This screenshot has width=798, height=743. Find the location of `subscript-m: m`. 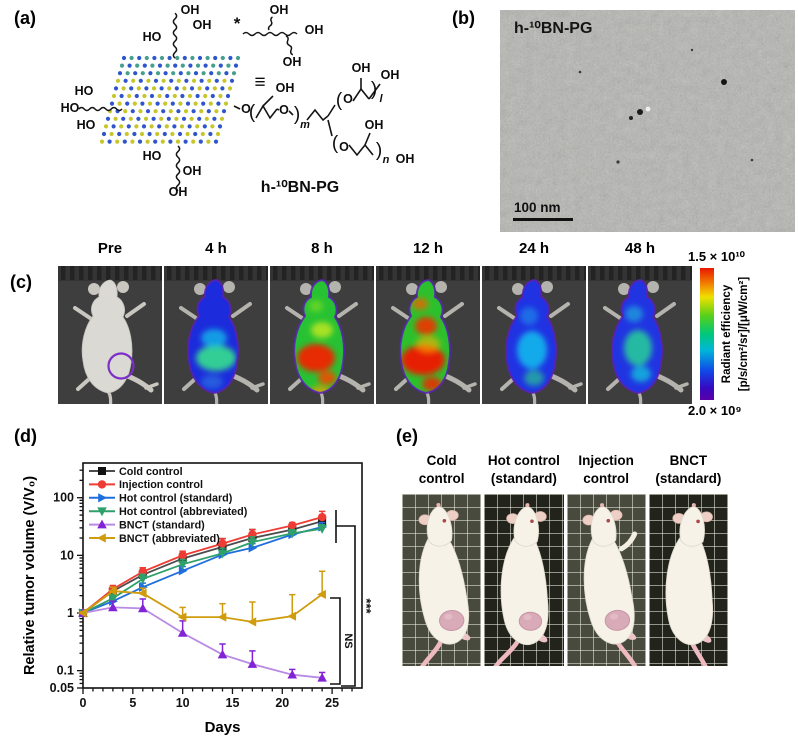

subscript-m: m is located at coordinates (305, 125).